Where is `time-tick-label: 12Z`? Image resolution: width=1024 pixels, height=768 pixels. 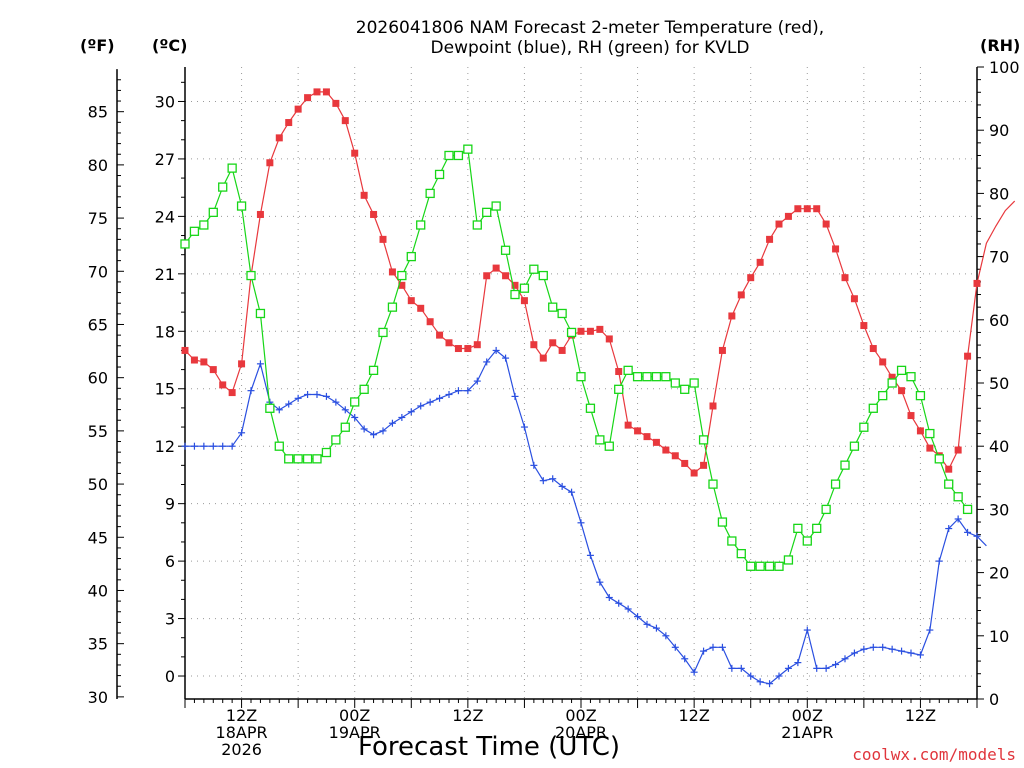 time-tick-label: 12Z is located at coordinates (693, 715).